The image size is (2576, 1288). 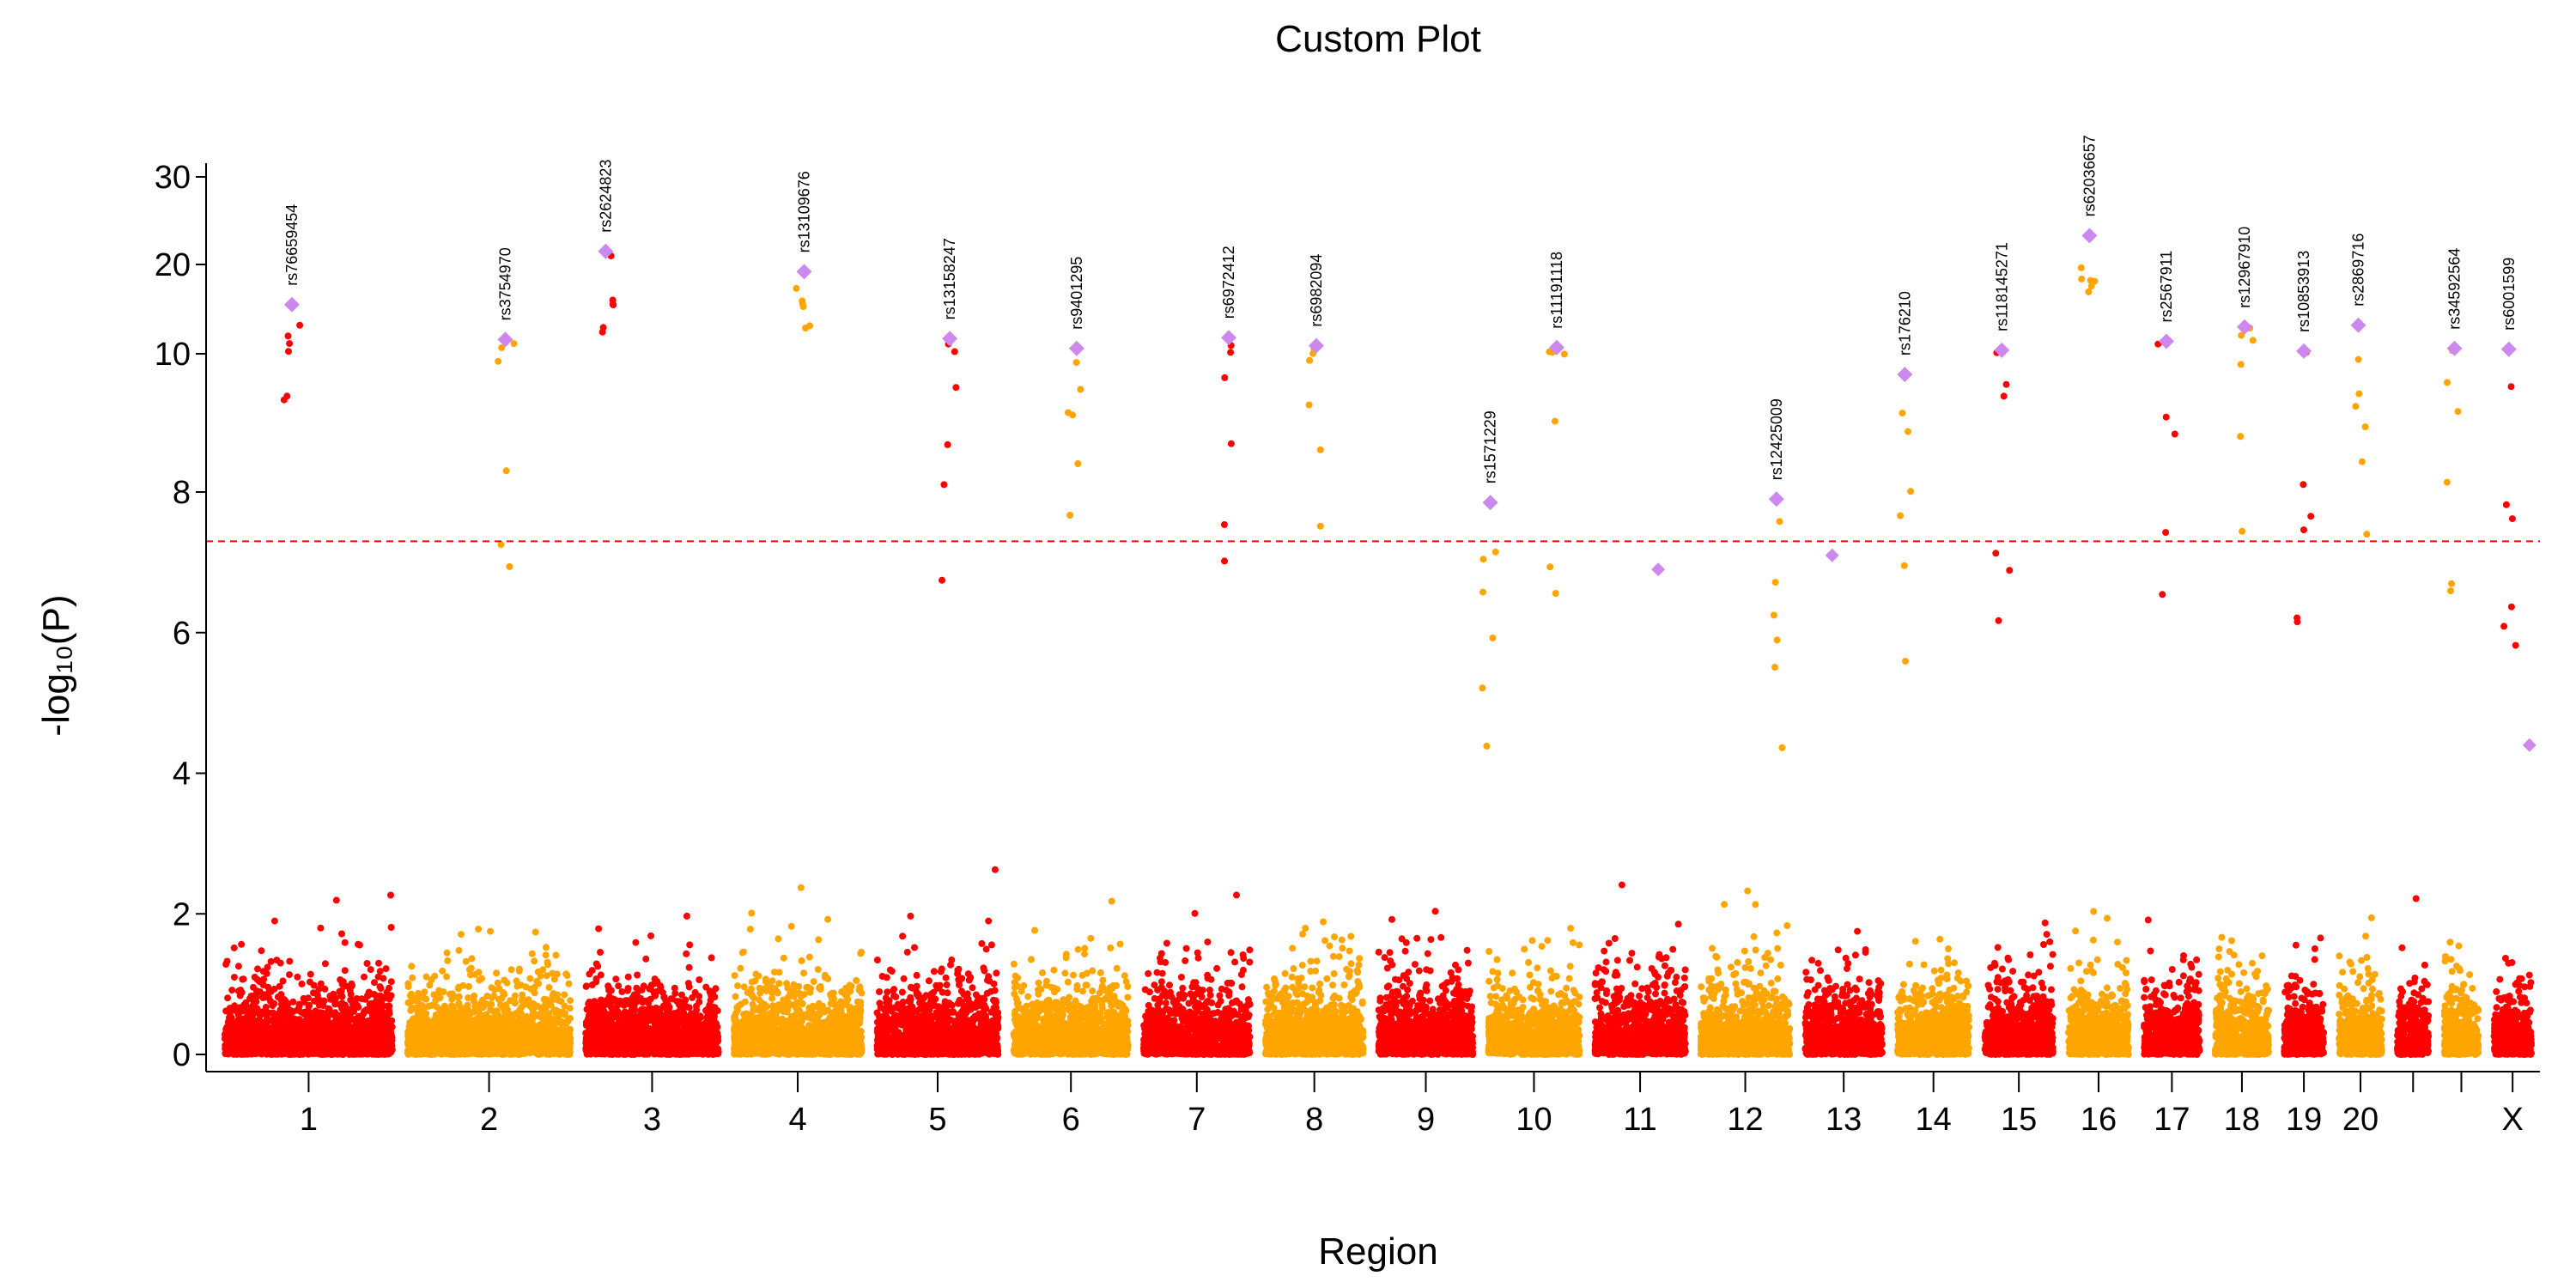 What do you see at coordinates (56, 665) in the screenshot?
I see `y-axis-title: -log₁₀(P)` at bounding box center [56, 665].